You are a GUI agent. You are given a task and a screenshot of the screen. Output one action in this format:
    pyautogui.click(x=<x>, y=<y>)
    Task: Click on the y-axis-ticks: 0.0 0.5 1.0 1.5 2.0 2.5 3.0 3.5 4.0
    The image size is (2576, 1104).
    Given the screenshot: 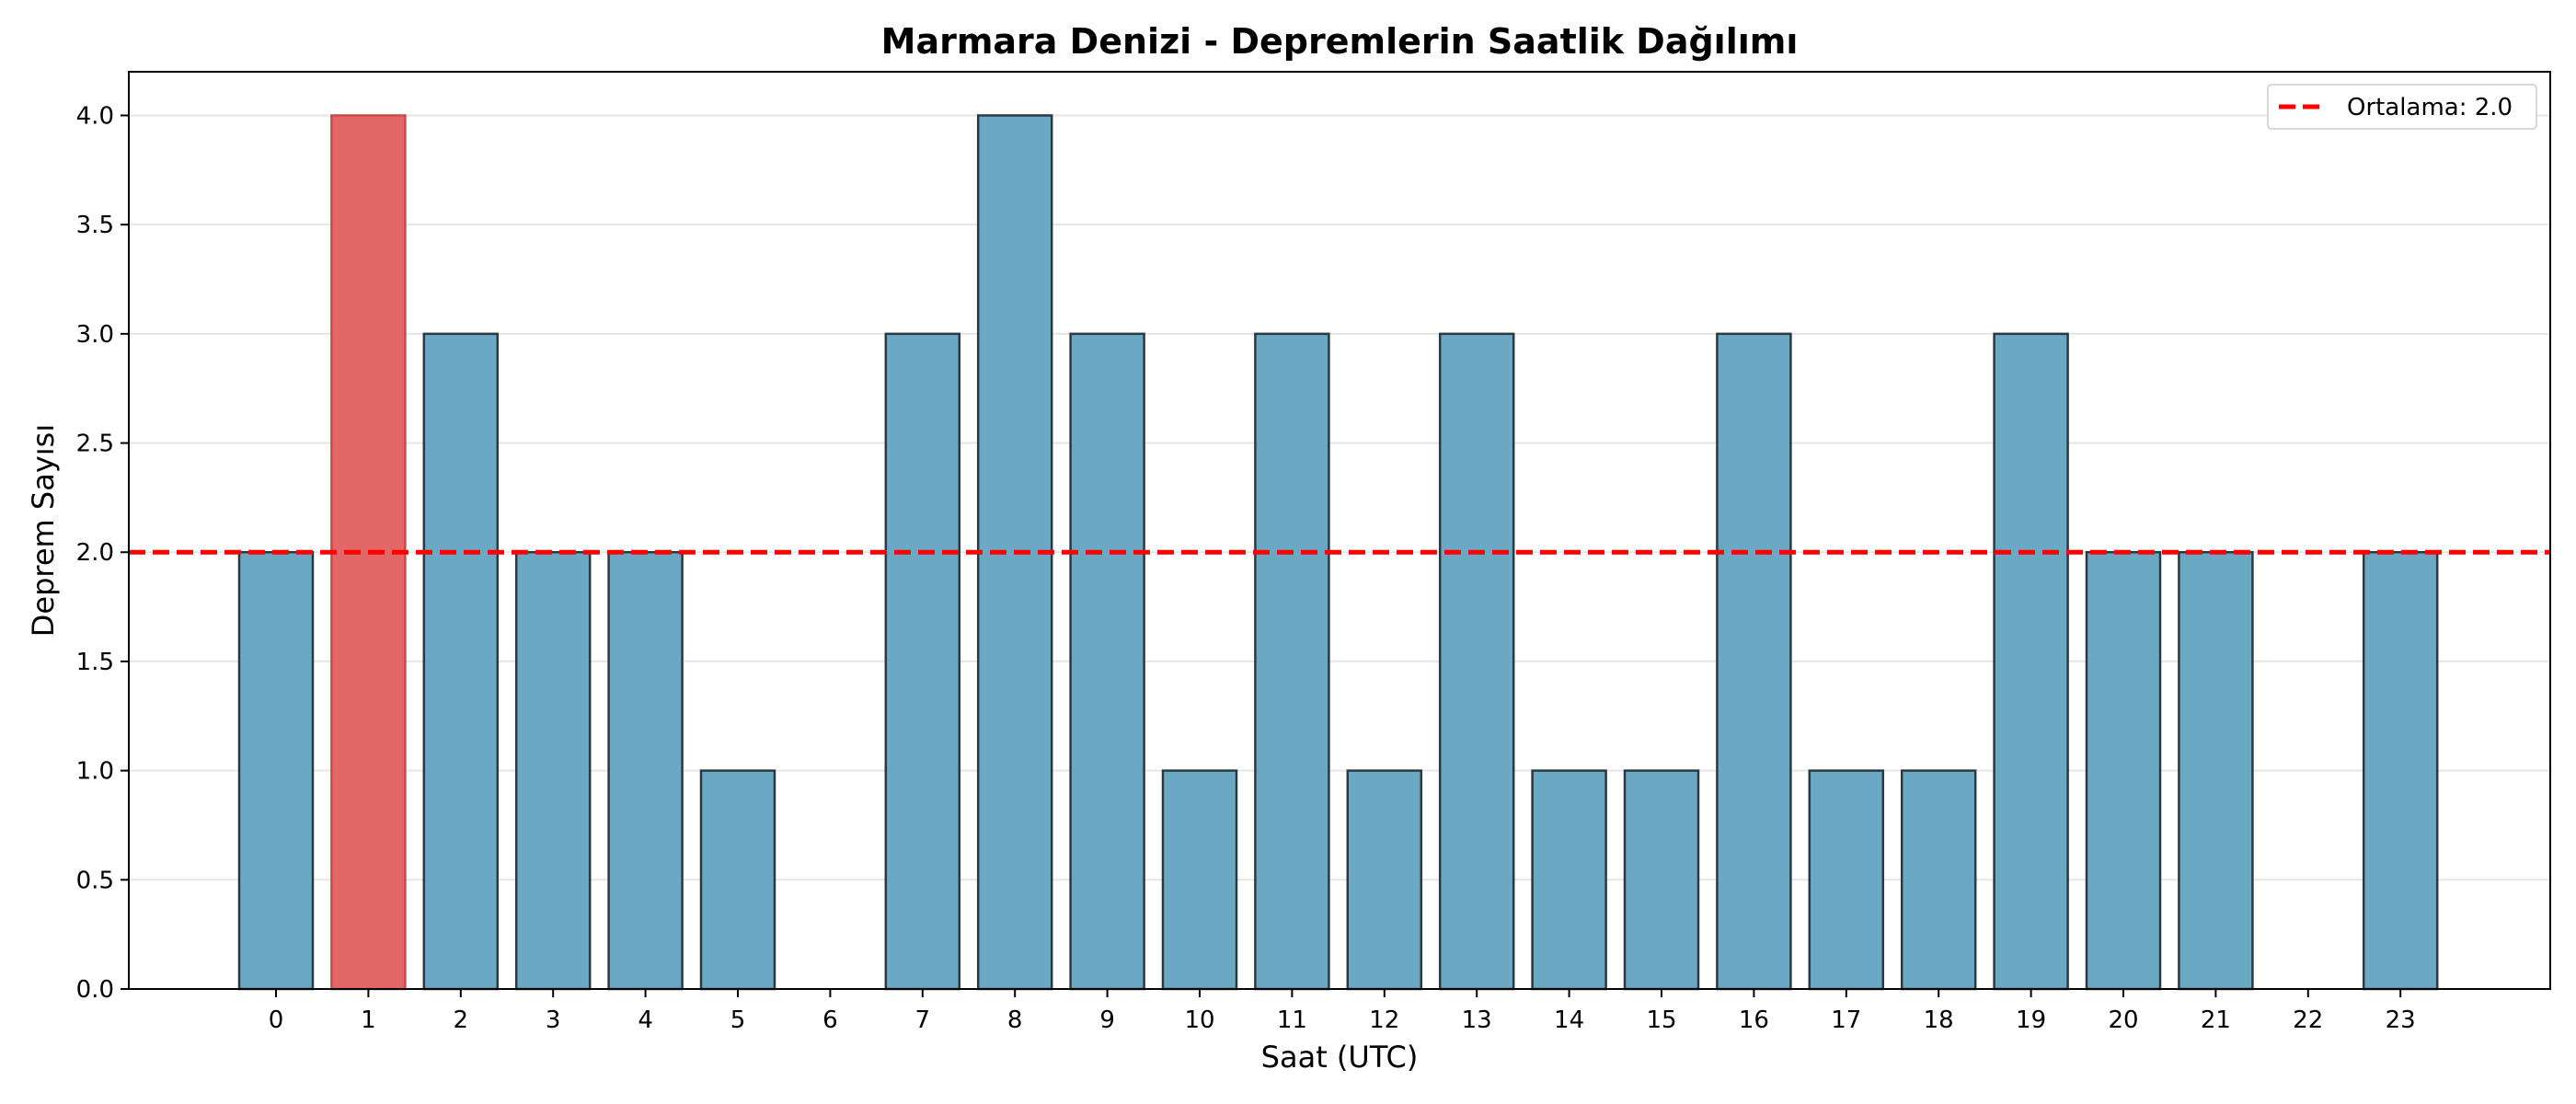 What is the action you would take?
    pyautogui.click(x=102, y=553)
    